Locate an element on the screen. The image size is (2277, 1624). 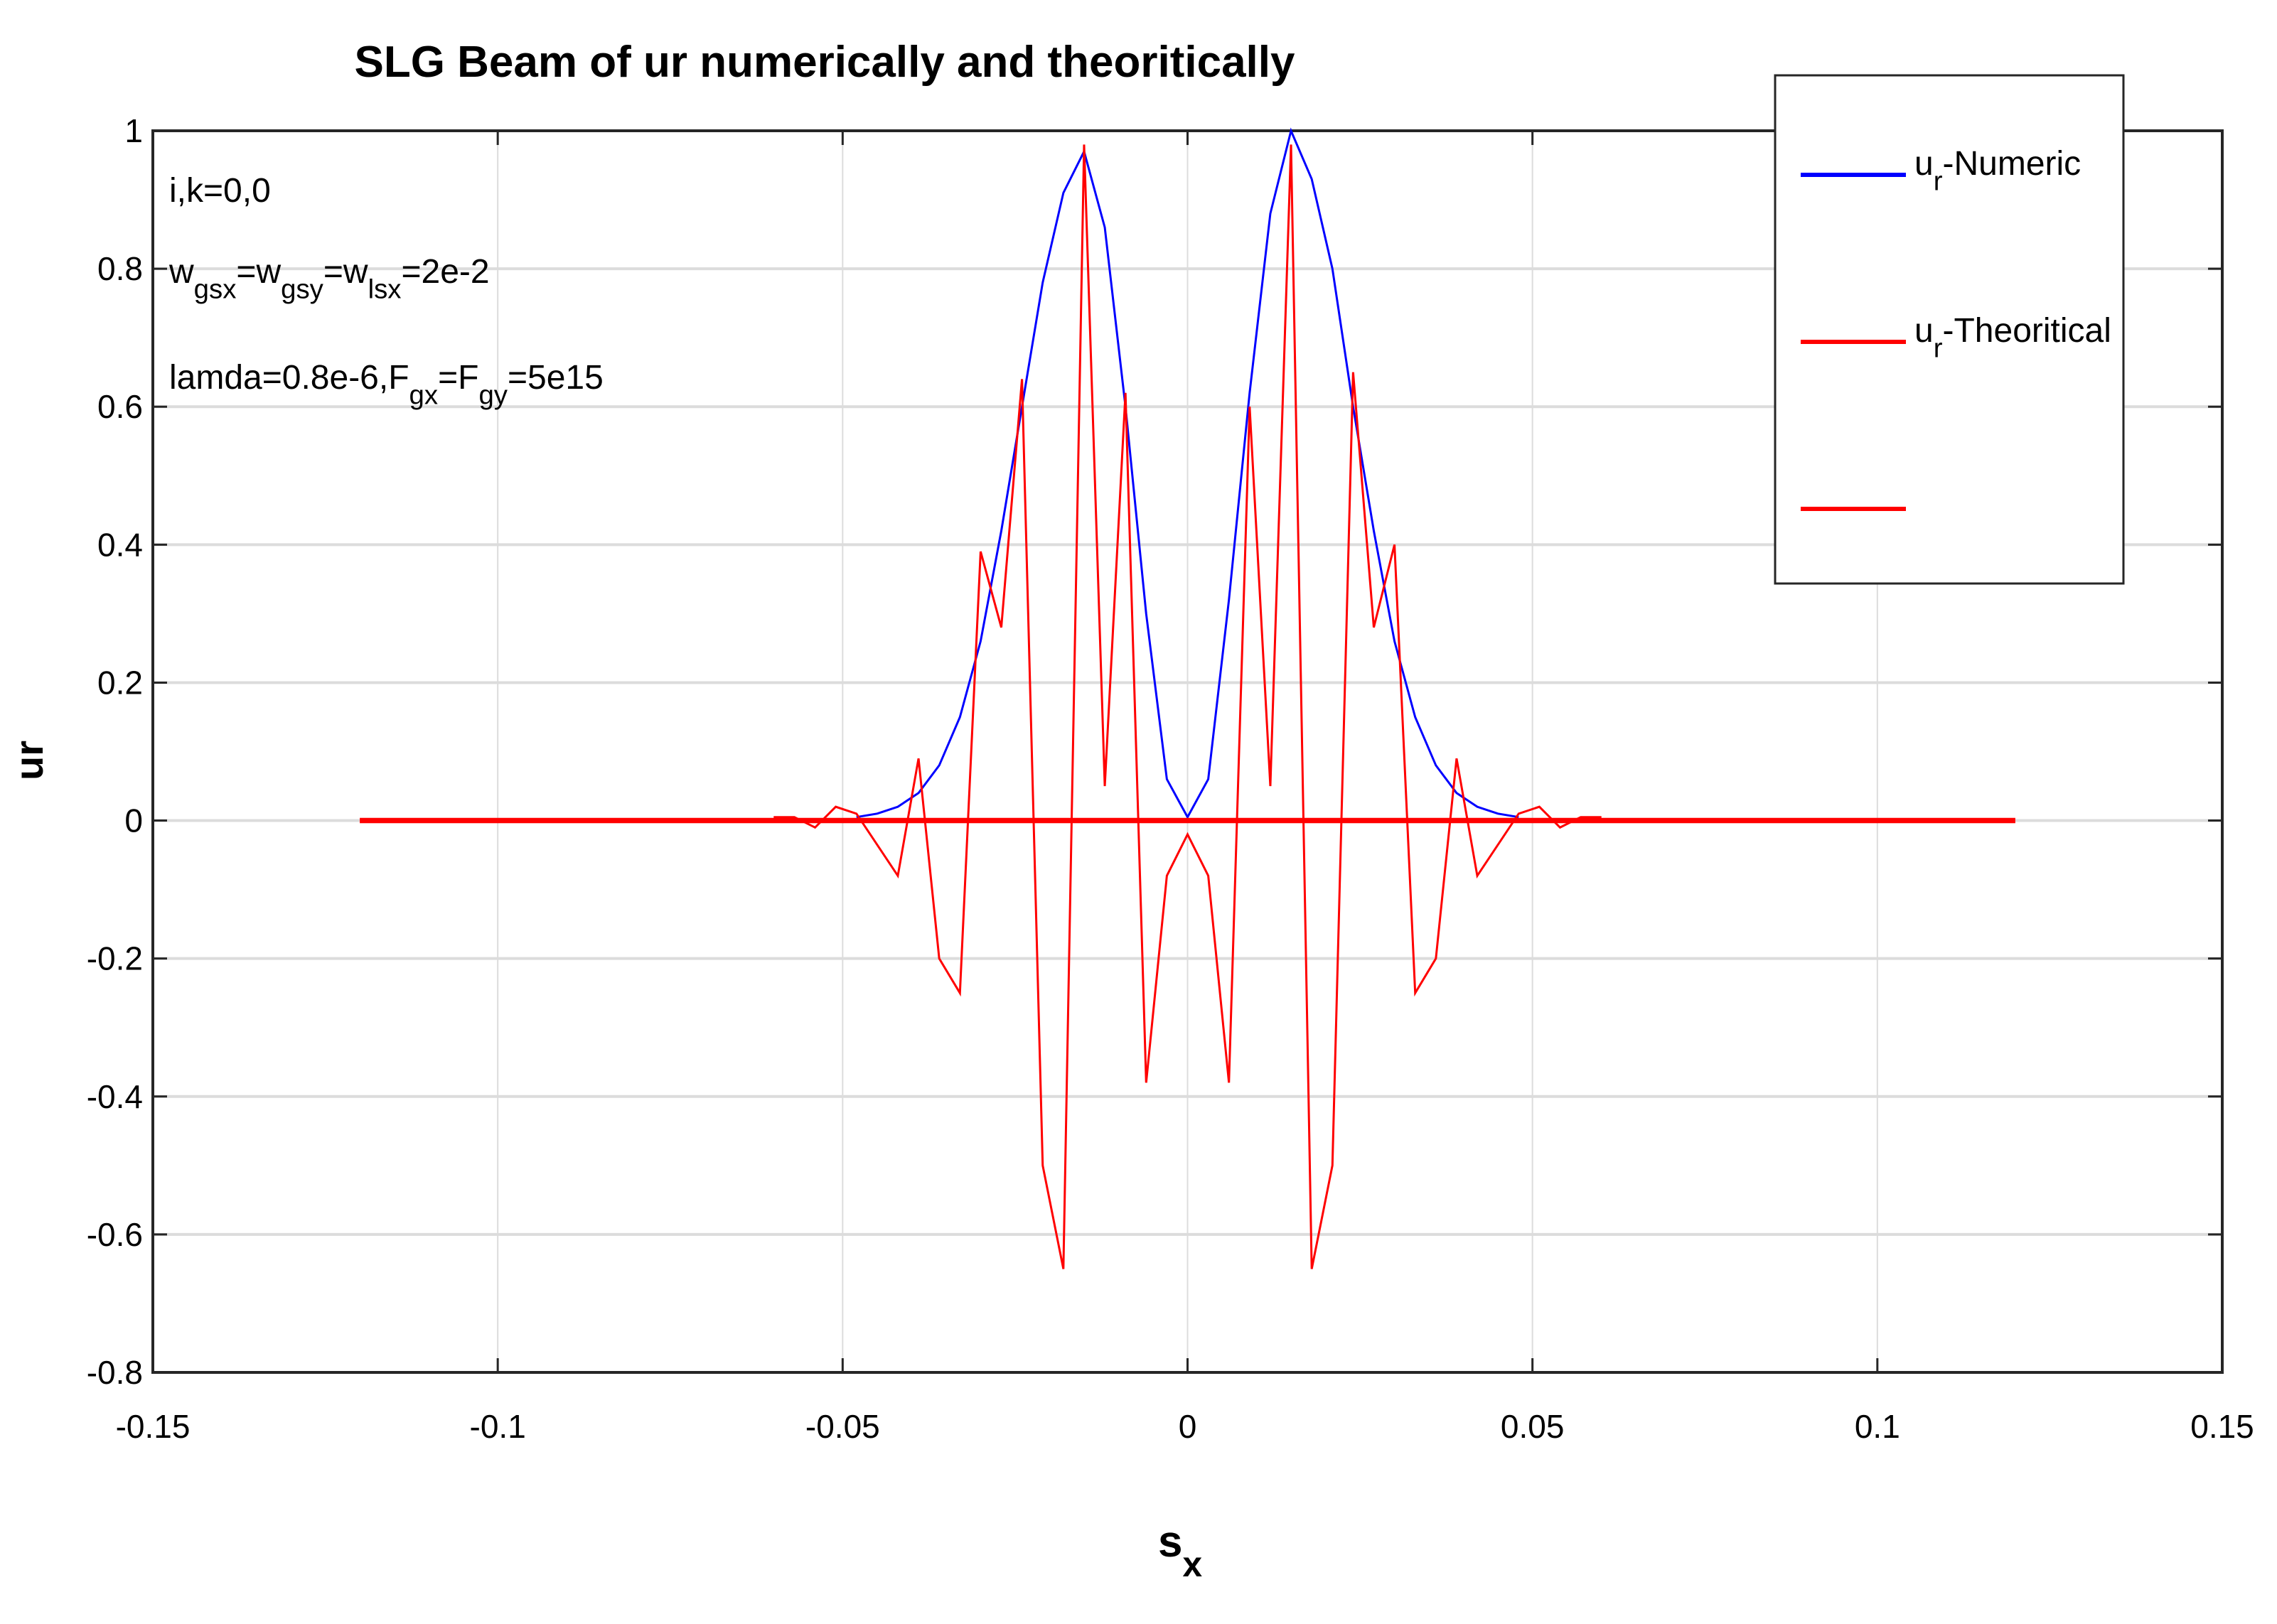
text-part: i,k=0,0 is located at coordinates (220, 191).